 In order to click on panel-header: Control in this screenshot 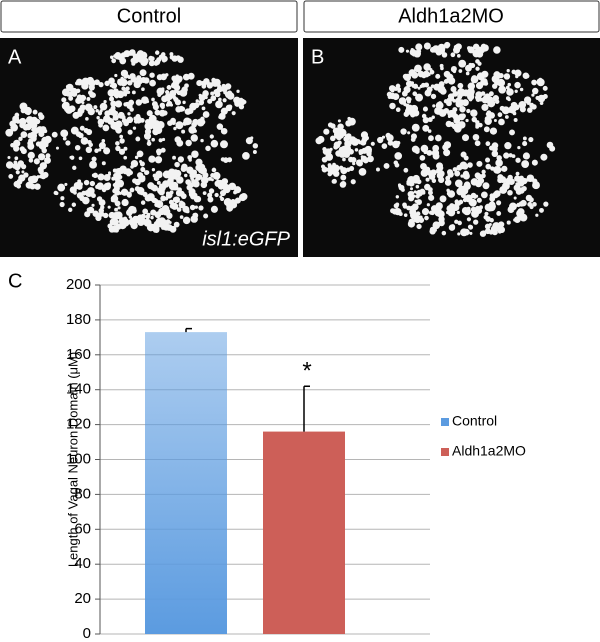, I will do `click(149, 16)`.